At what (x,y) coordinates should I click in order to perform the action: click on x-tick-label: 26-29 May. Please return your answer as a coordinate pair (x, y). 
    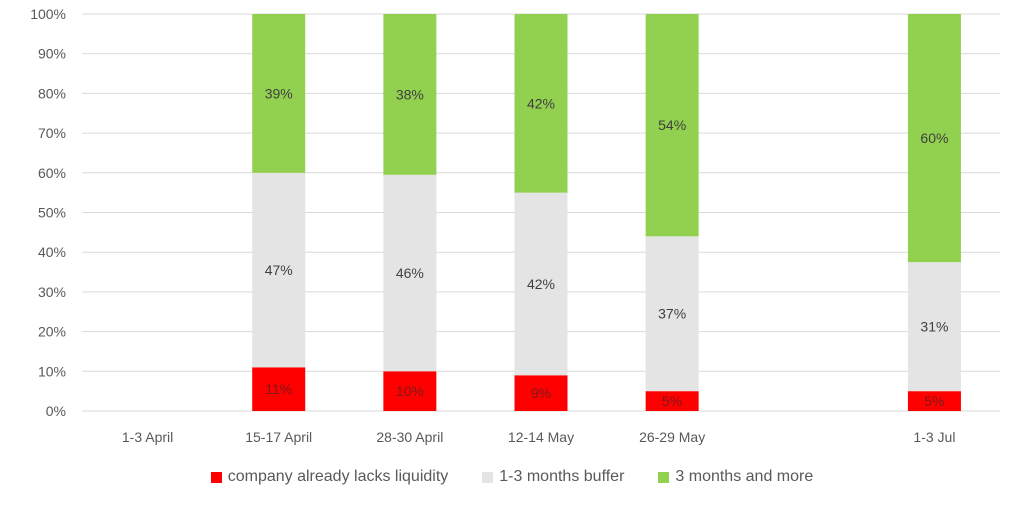
    Looking at the image, I should click on (672, 437).